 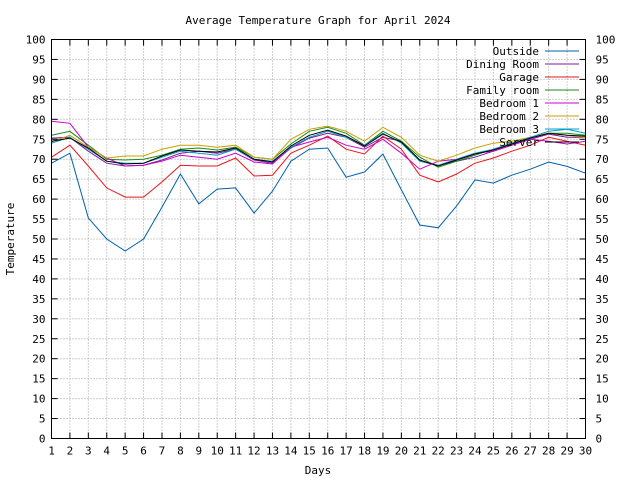 What do you see at coordinates (602, 279) in the screenshot?
I see `y-tick-label-right: 40` at bounding box center [602, 279].